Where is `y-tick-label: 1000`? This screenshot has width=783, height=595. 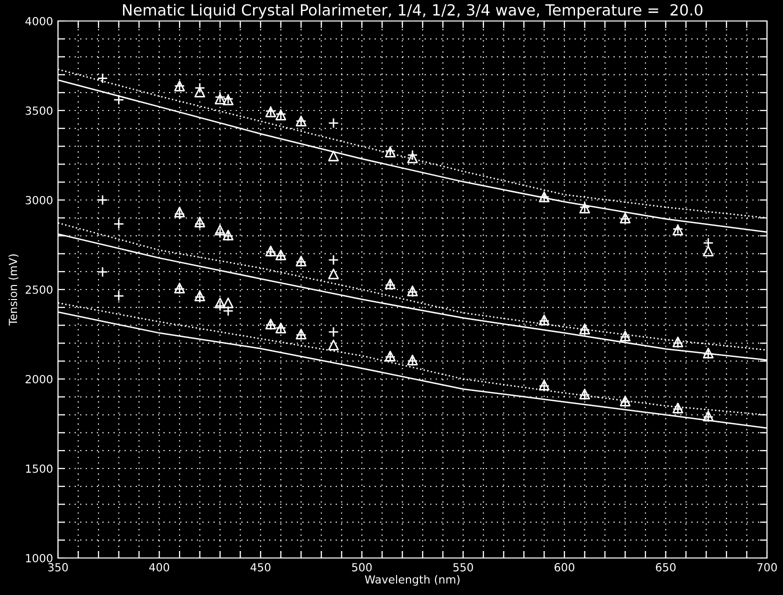 y-tick-label: 1000 is located at coordinates (39, 558).